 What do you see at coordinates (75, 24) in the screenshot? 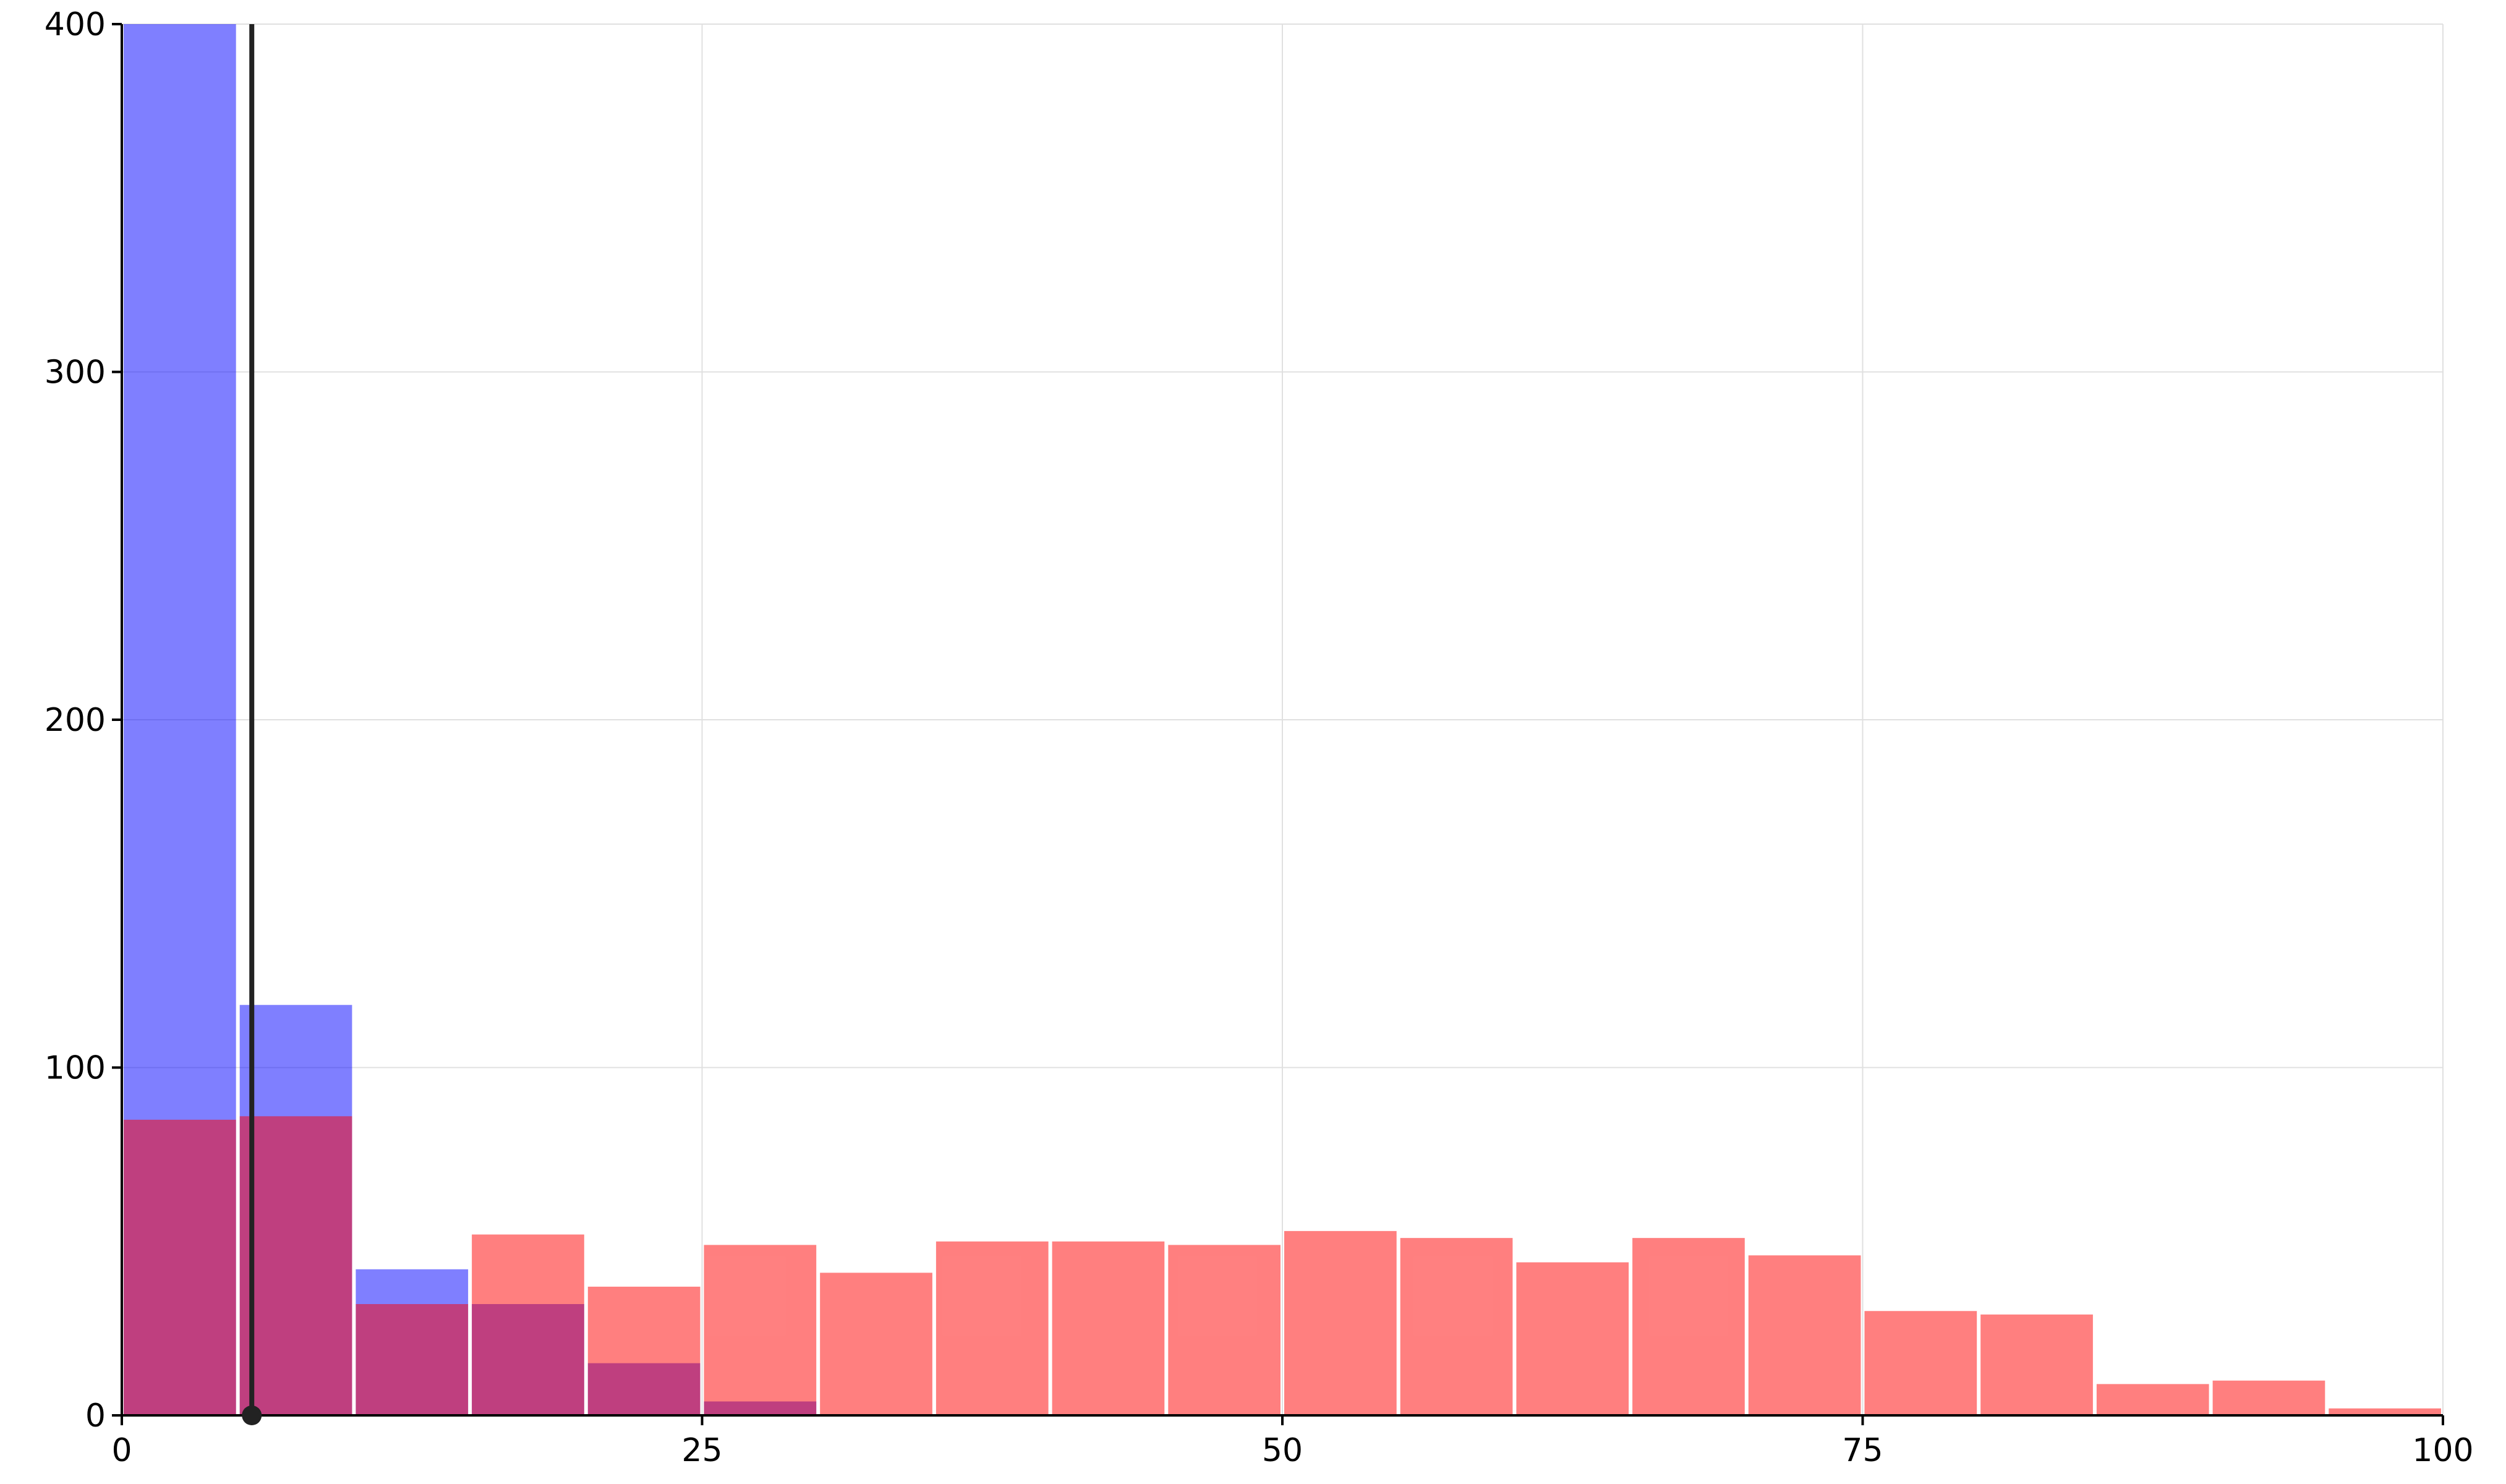
I see `y-tick-label: 400` at bounding box center [75, 24].